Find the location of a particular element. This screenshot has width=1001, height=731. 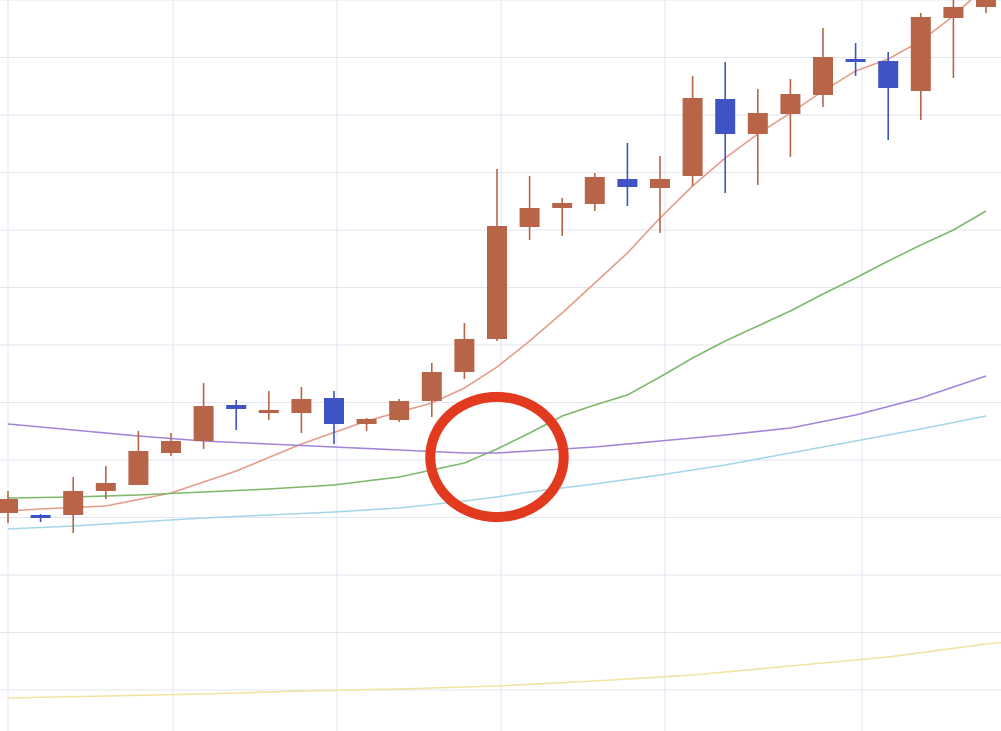

annotations is located at coordinates (497, 457).